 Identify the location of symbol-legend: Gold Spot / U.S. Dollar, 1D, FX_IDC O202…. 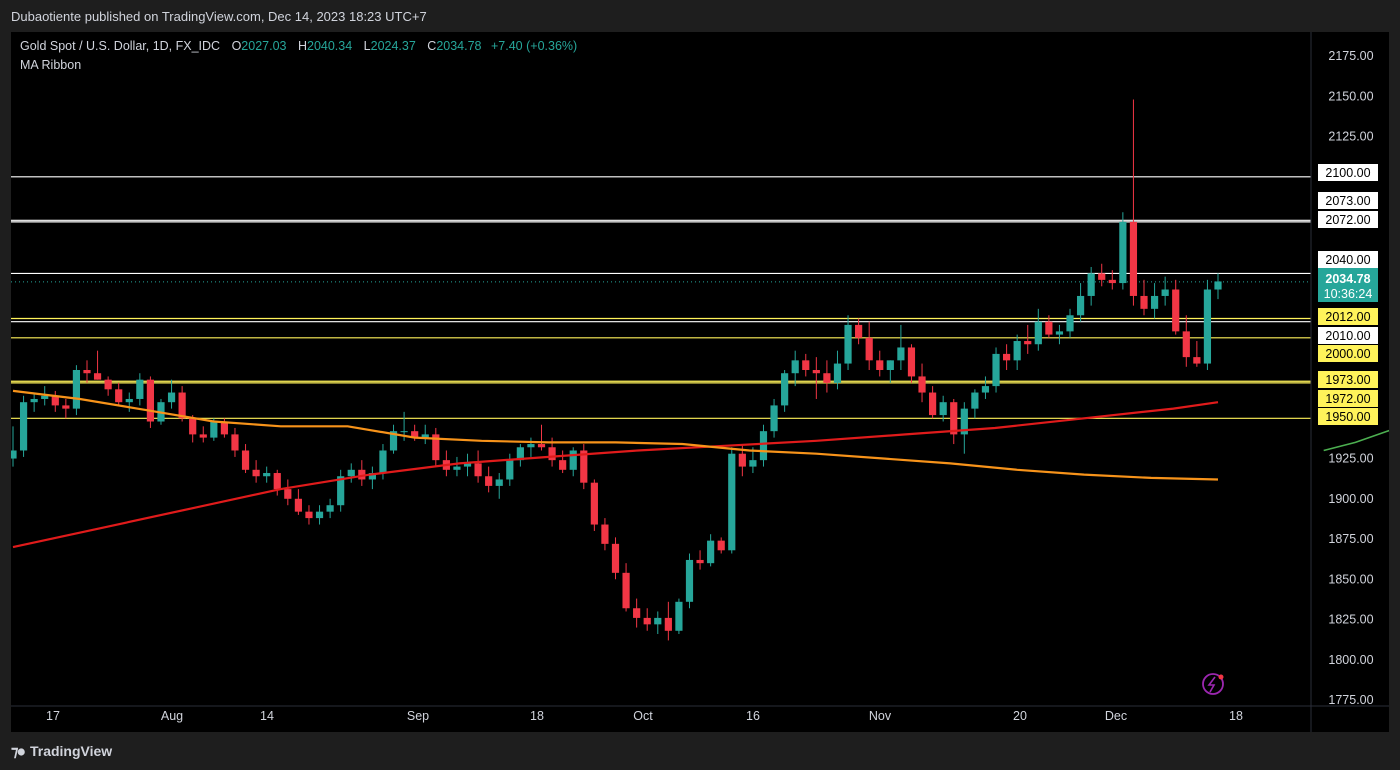
(298, 46).